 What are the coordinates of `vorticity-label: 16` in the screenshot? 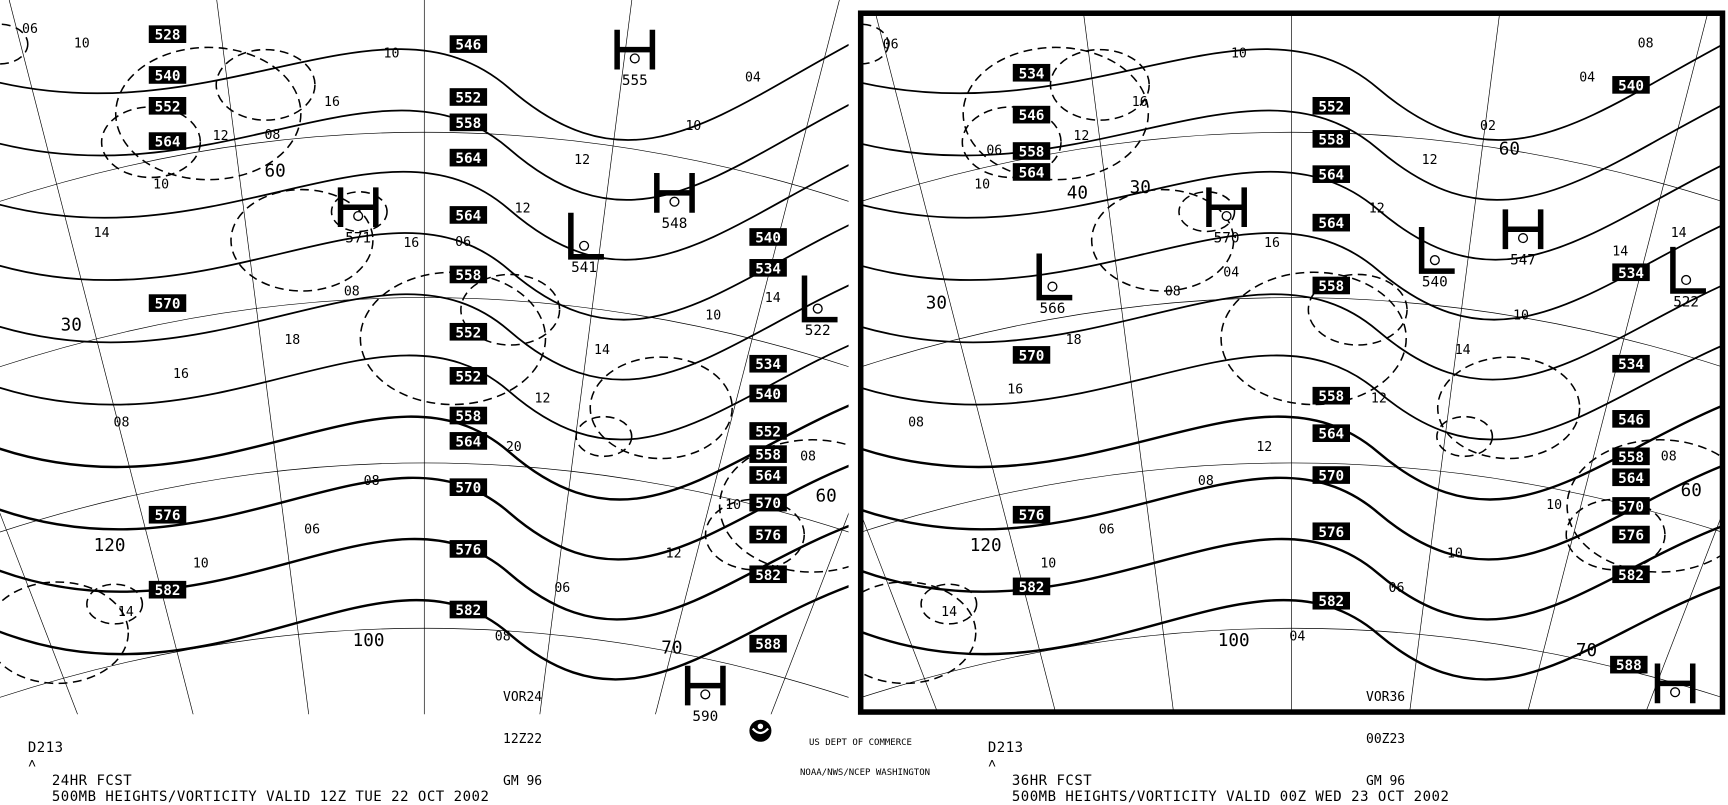 It's located at (332, 102).